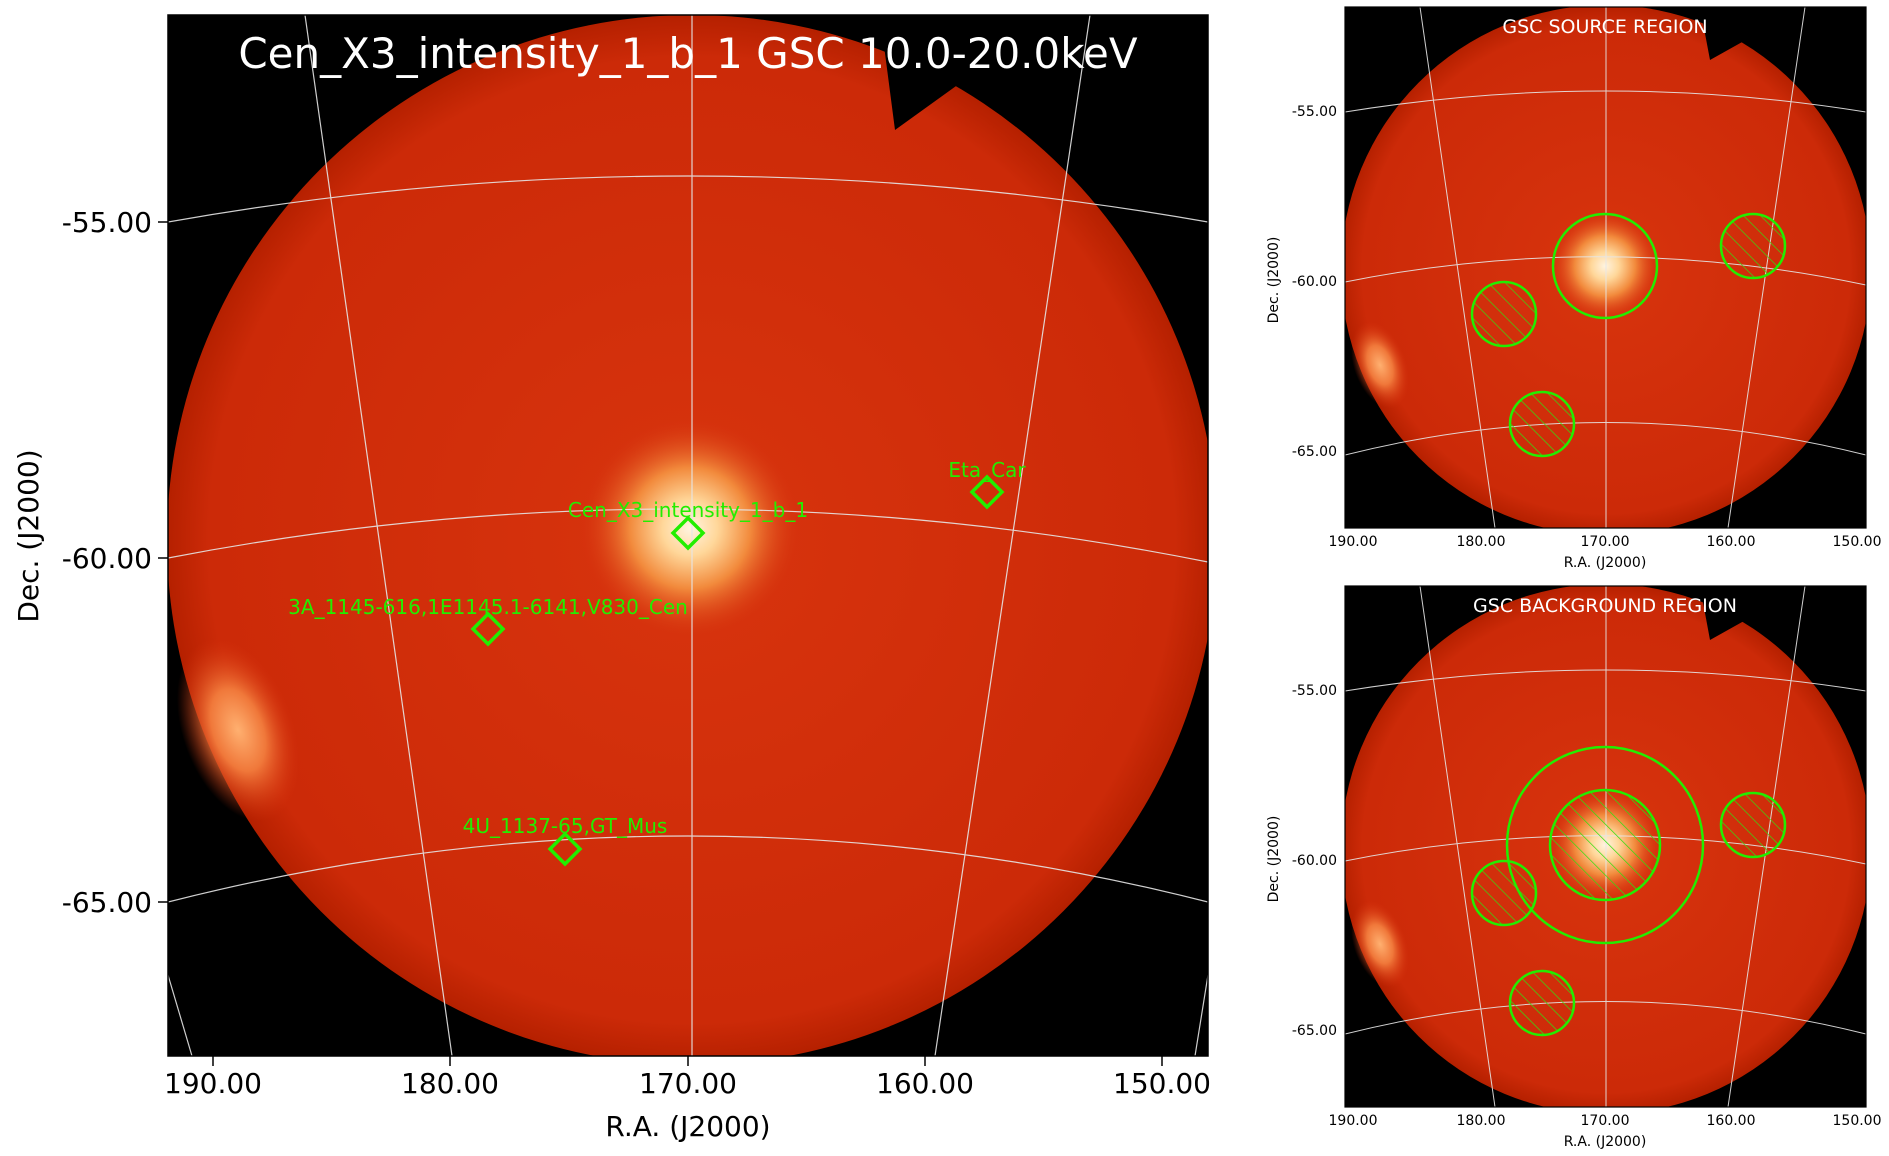 Image resolution: width=1889 pixels, height=1156 pixels. Describe the element at coordinates (925, 1083) in the screenshot. I see `main-xtick-3: 160.00` at that location.